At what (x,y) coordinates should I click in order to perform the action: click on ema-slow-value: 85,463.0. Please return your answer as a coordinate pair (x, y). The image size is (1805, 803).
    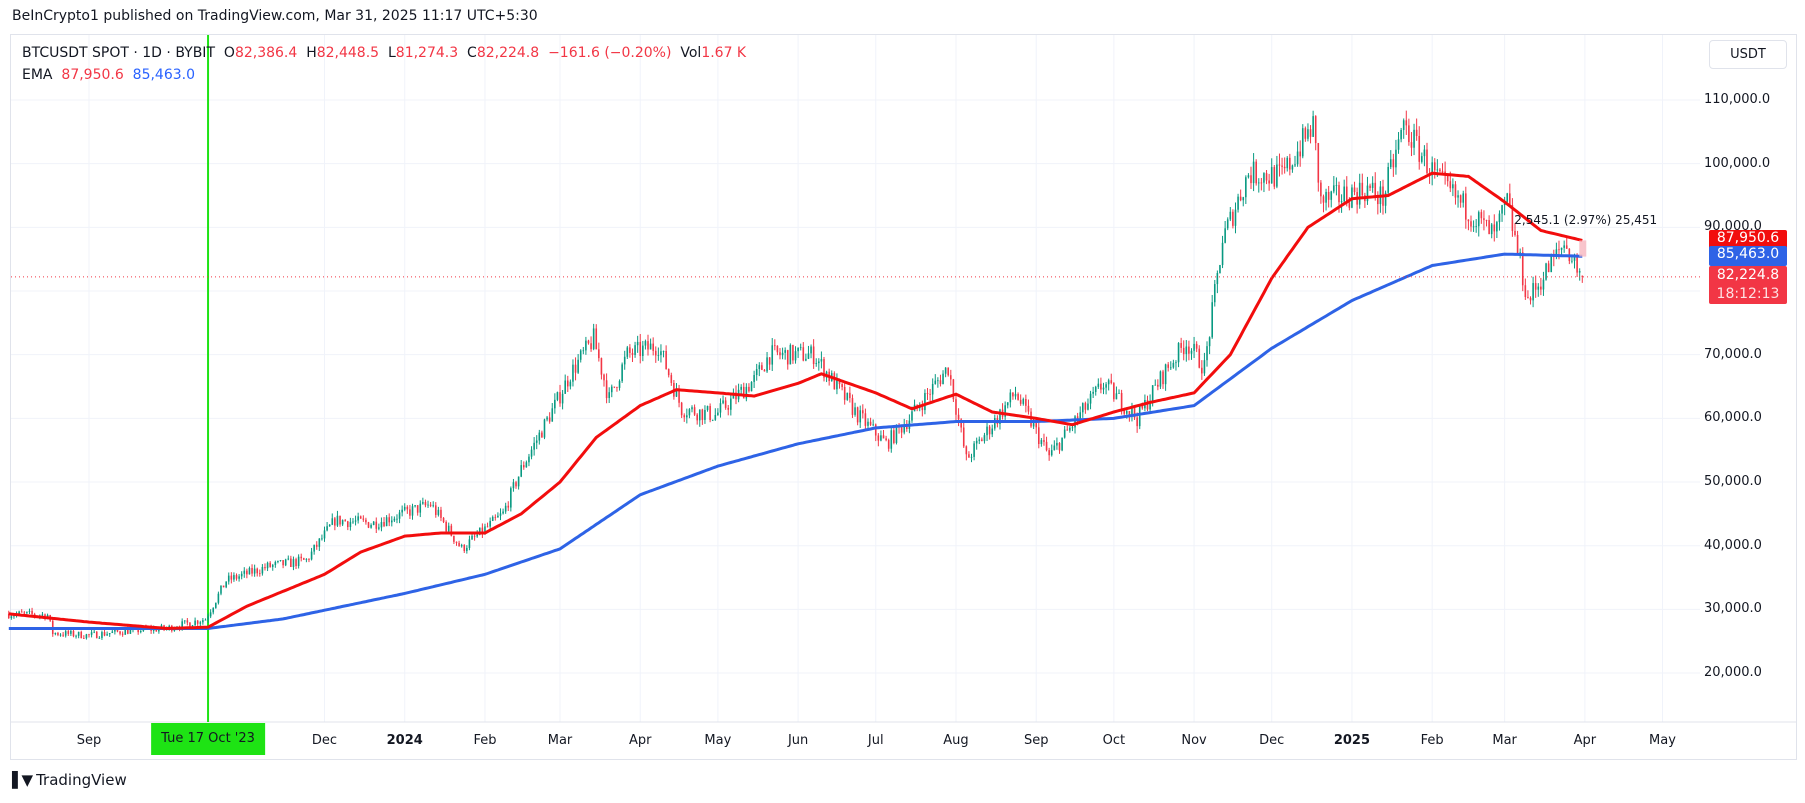
    Looking at the image, I should click on (164, 75).